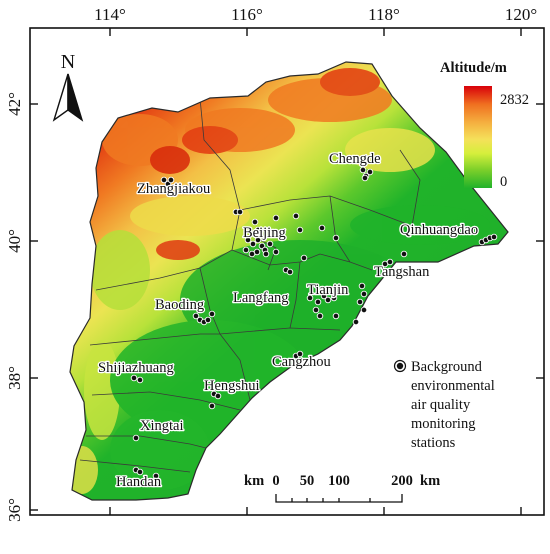 The image size is (550, 554). I want to click on city-label-zhangjiakou: Zhangjiakou, so click(173, 189).